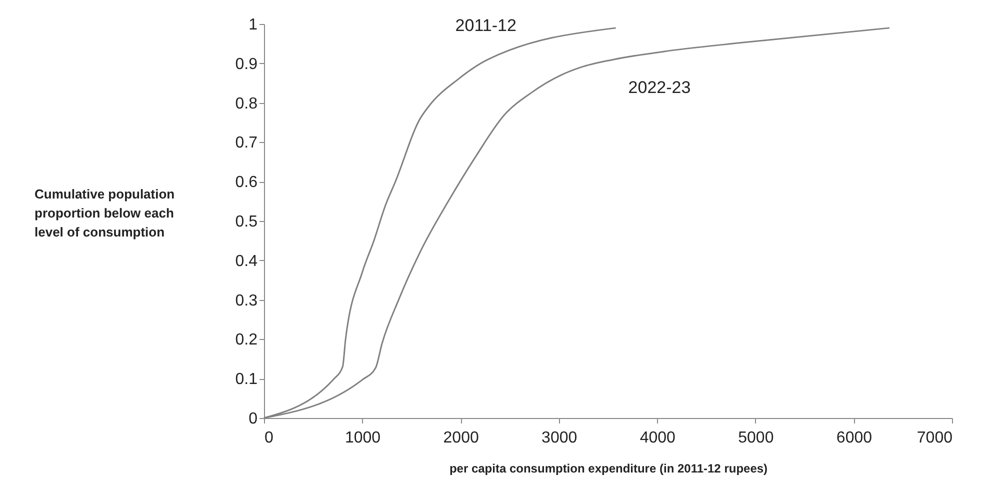  Describe the element at coordinates (253, 419) in the screenshot. I see `y-tick-label: 0` at that location.